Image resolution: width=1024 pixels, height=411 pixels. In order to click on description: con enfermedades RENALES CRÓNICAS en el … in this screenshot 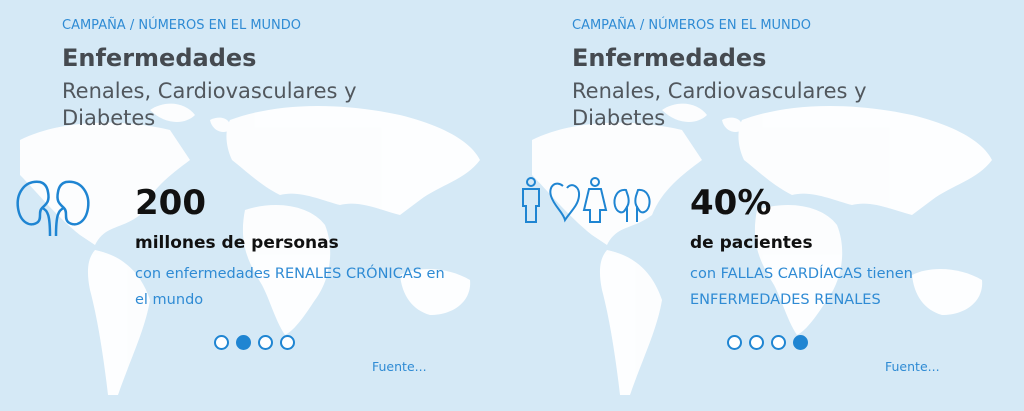, I will do `click(290, 287)`.